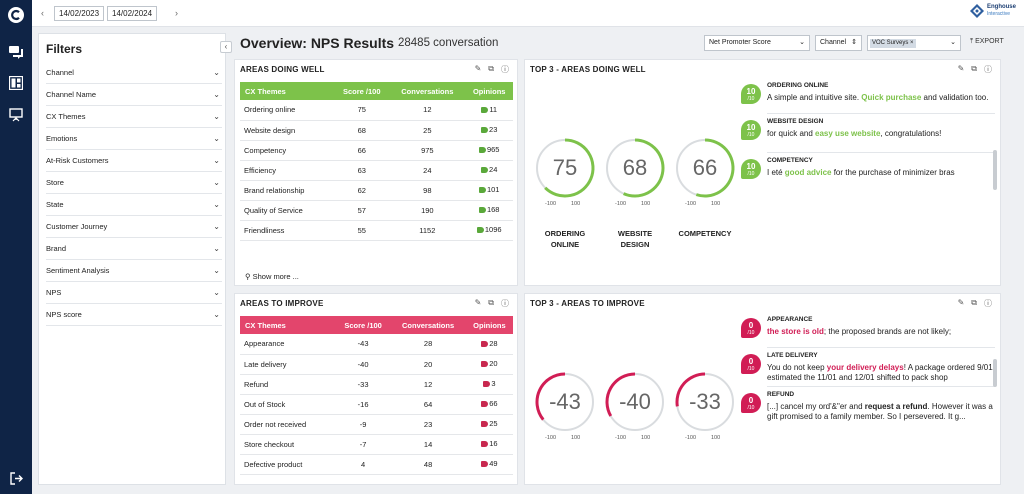 The image size is (1024, 494). What do you see at coordinates (489, 384) in the screenshot?
I see `cell-opinions: 3` at bounding box center [489, 384].